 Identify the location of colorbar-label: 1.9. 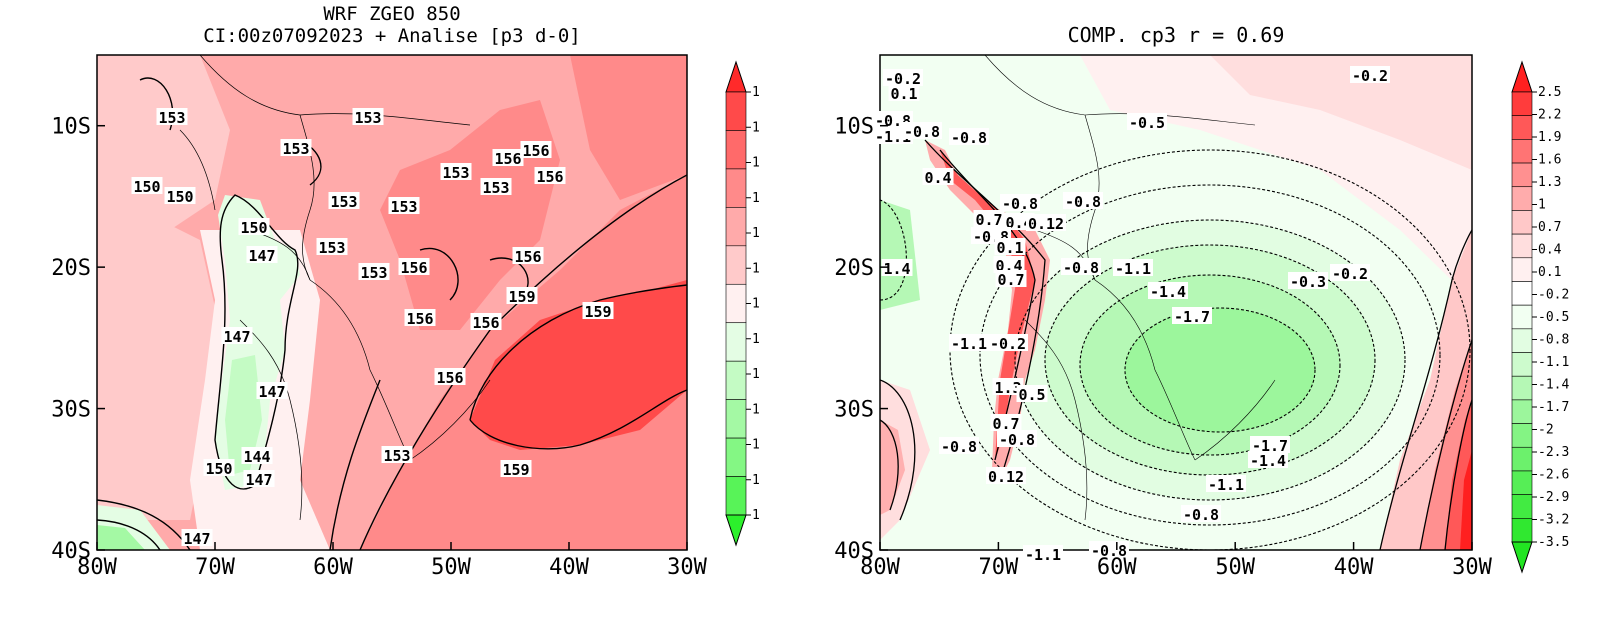
(1549, 137).